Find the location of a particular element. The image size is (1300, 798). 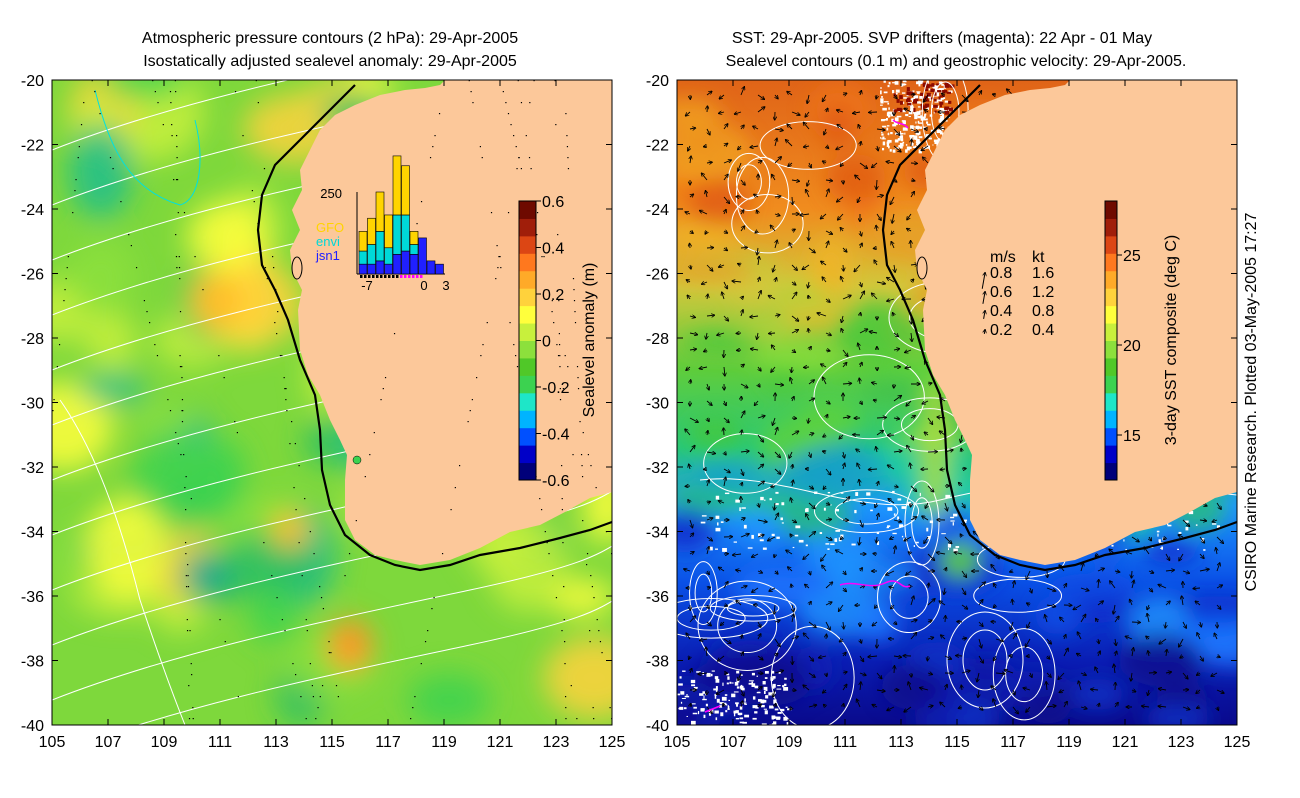

lat-tick-label: -30 is located at coordinates (657, 404).